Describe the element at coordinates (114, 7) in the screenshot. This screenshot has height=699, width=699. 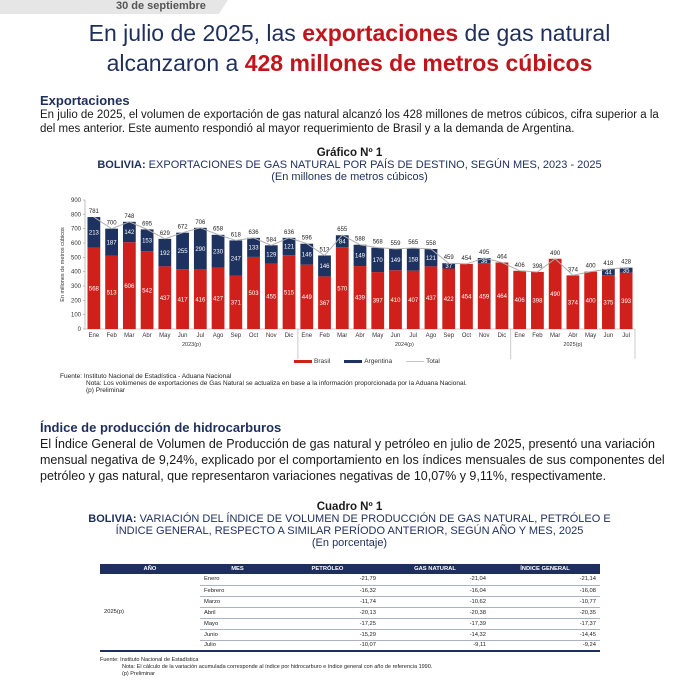
I see `date-banner` at that location.